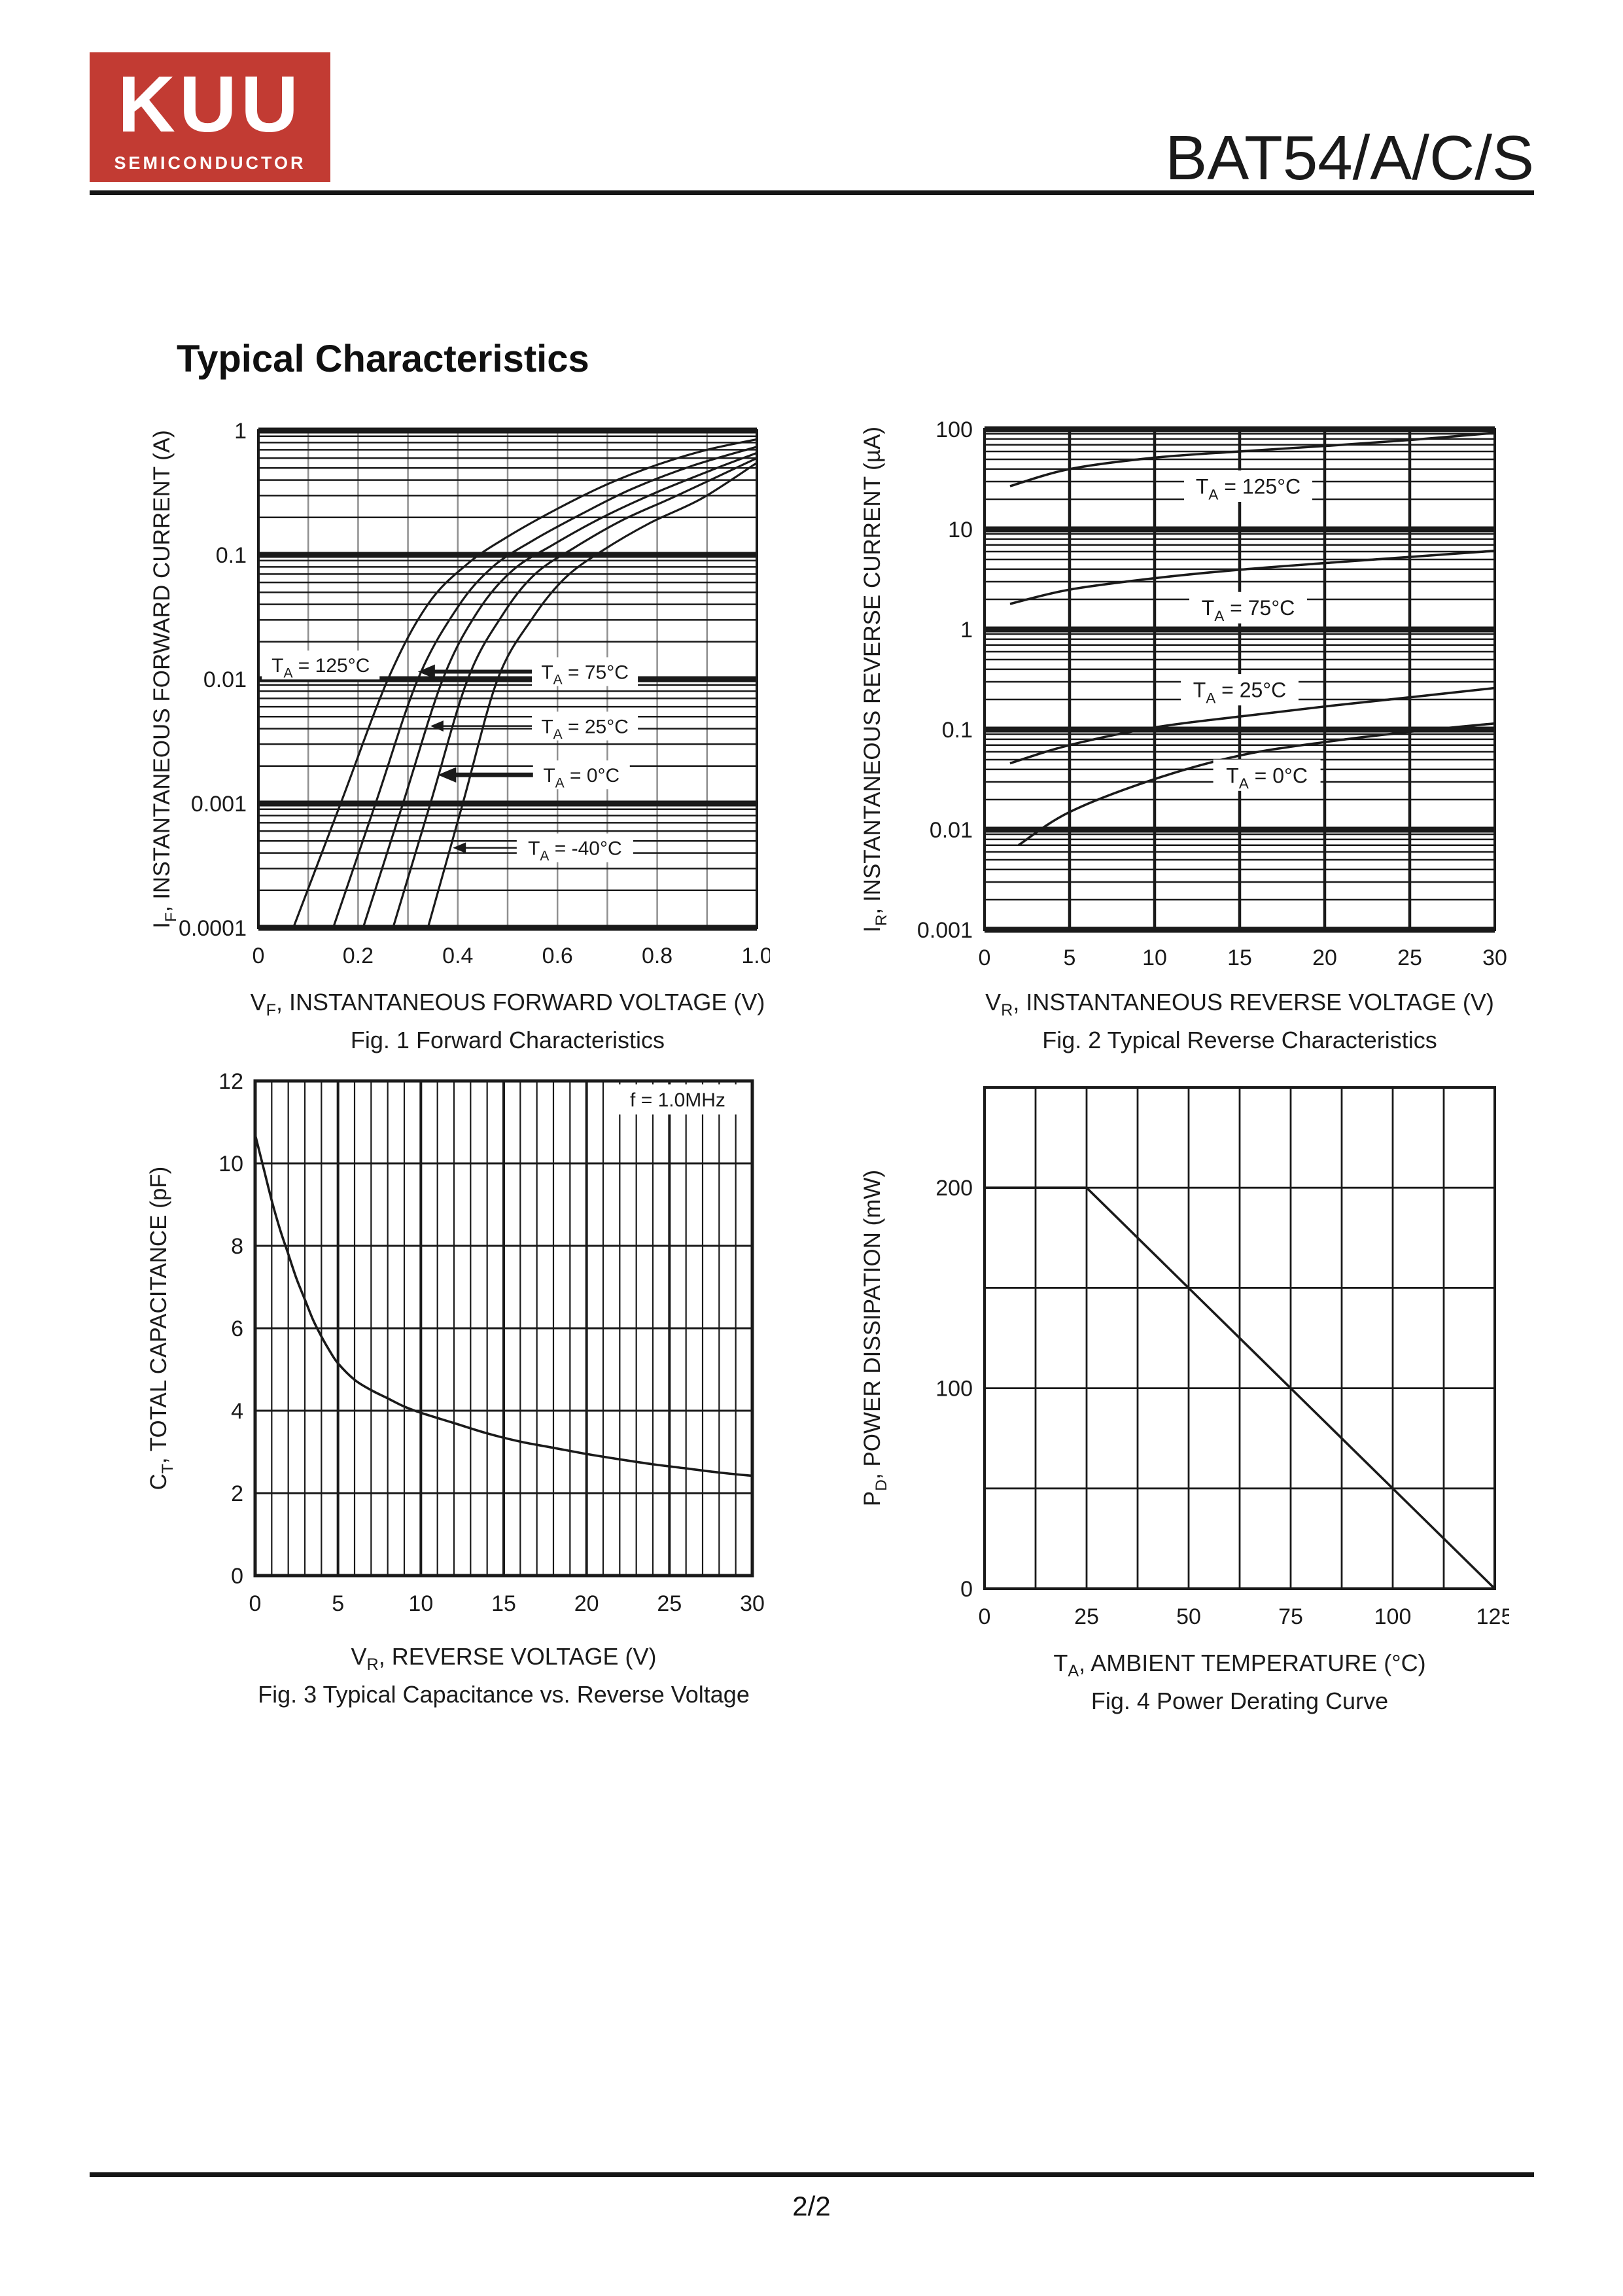 The width and height of the screenshot is (1623, 2296). Describe the element at coordinates (237, 1494) in the screenshot. I see `svg-text: 2` at that location.